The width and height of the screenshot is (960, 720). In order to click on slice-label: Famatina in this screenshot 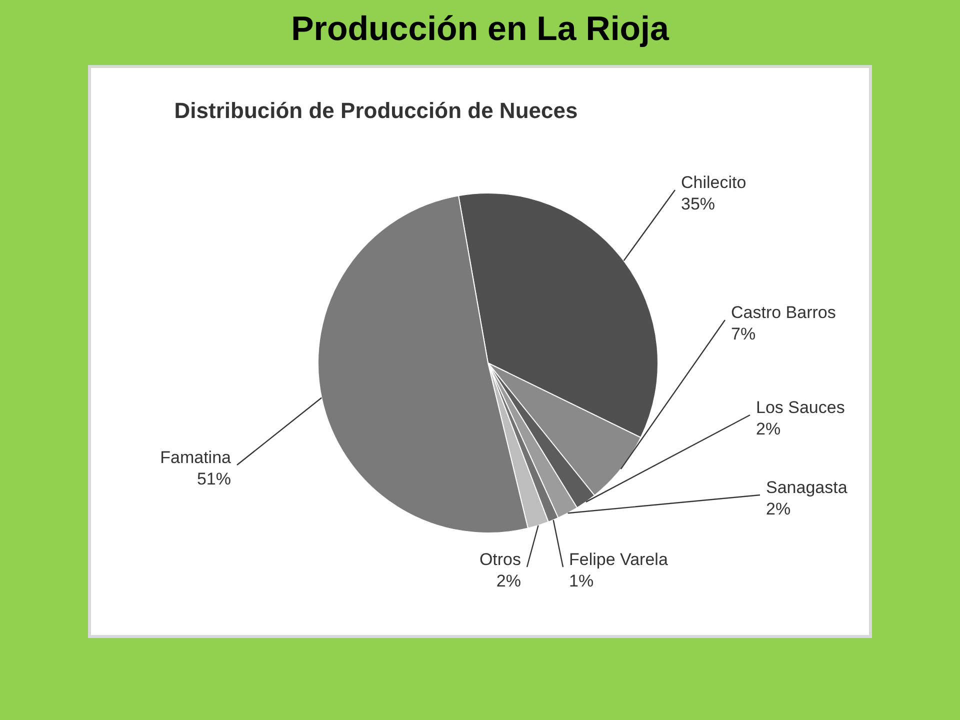, I will do `click(196, 457)`.